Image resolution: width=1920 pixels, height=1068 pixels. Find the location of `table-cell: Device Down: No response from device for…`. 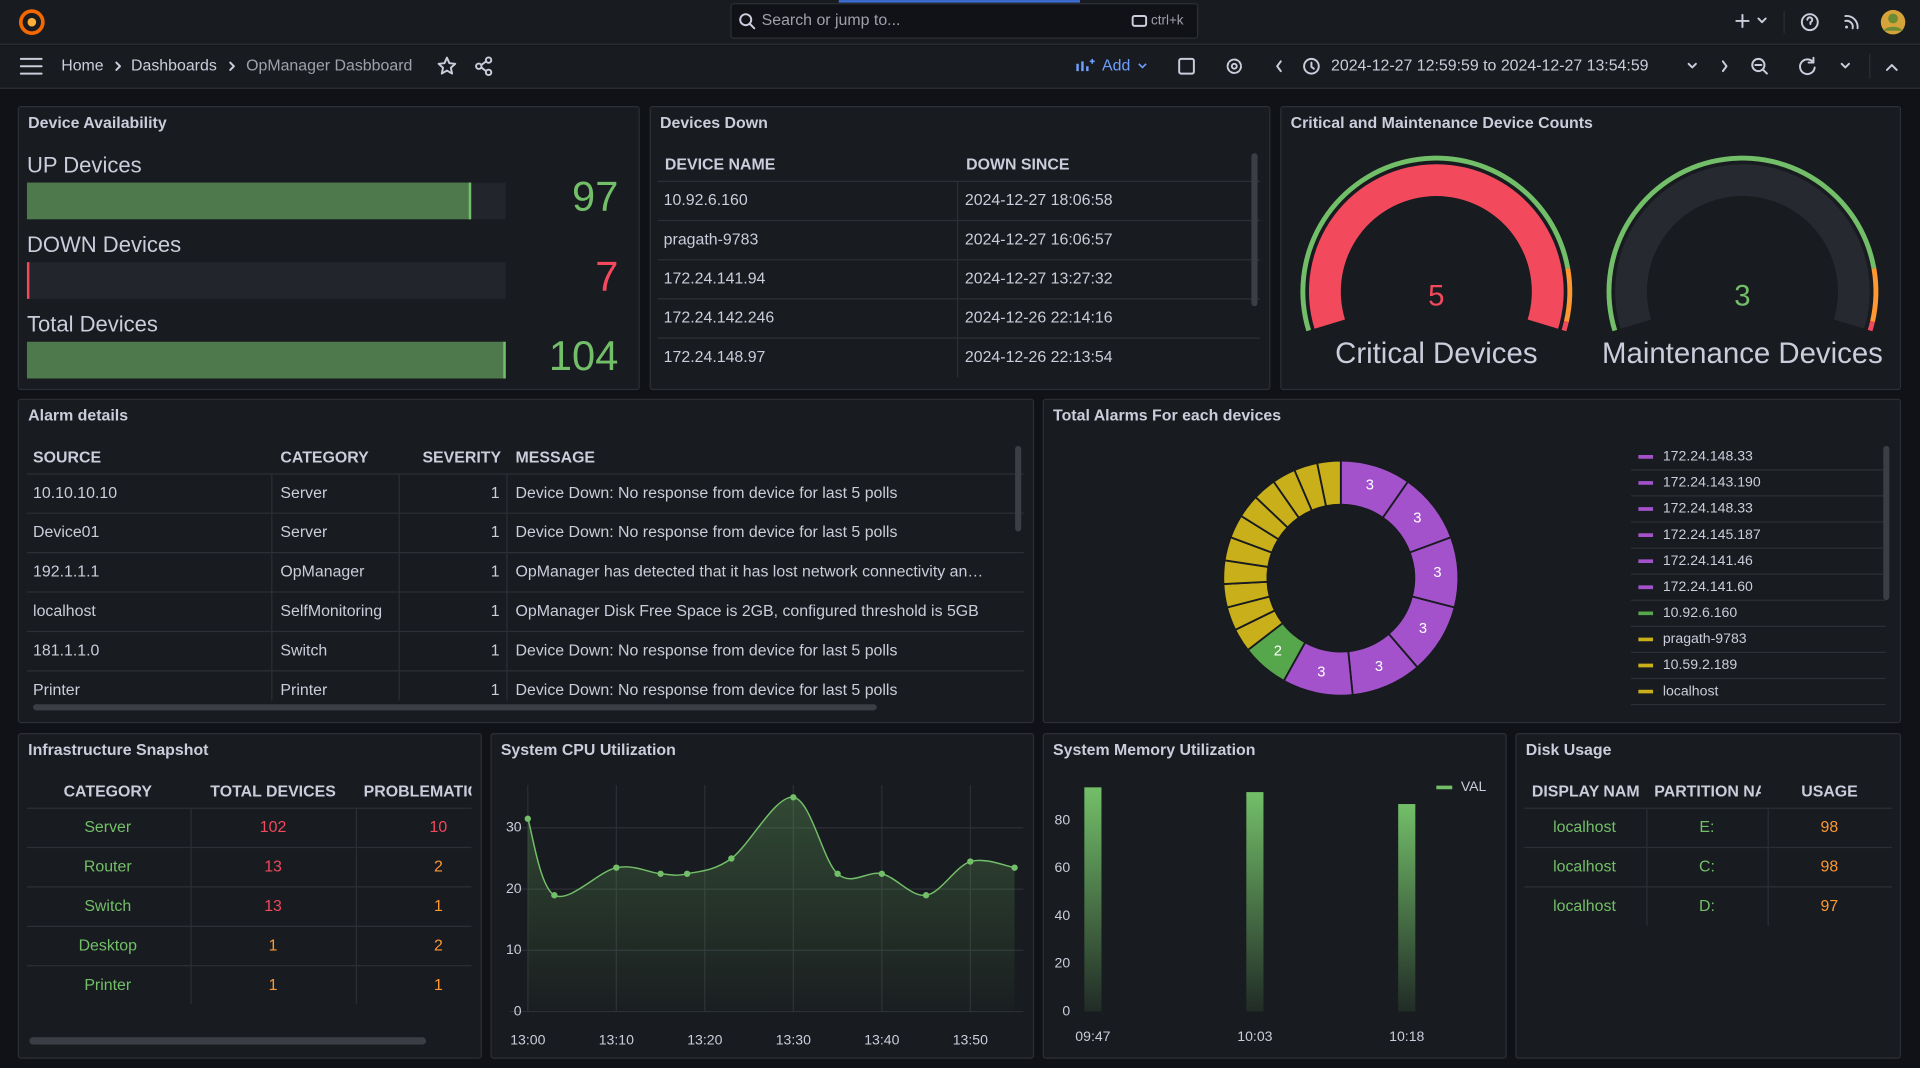

table-cell: Device Down: No response from device for… is located at coordinates (707, 690).